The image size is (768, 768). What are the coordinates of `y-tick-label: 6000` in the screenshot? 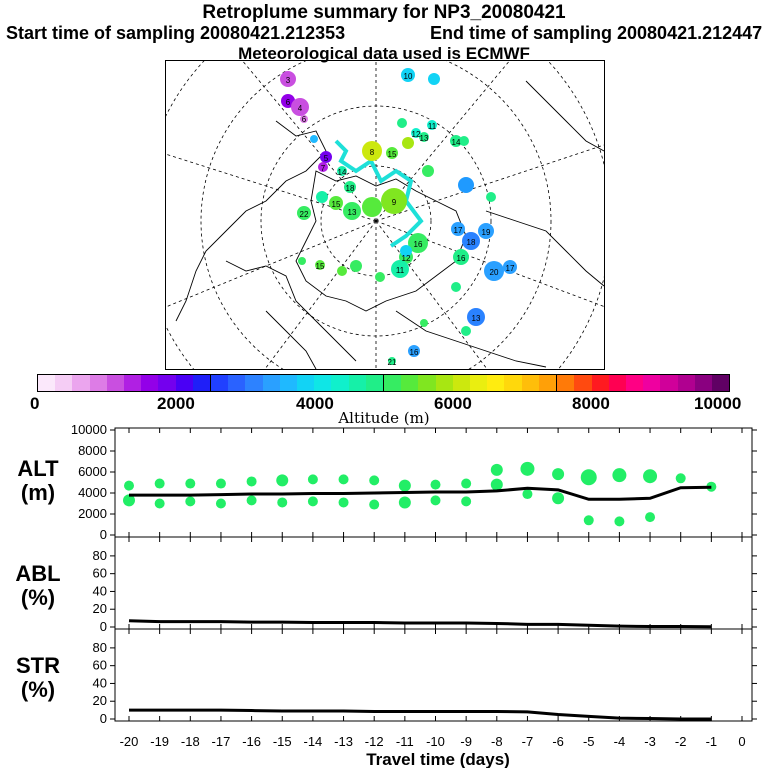 It's located at (92, 471).